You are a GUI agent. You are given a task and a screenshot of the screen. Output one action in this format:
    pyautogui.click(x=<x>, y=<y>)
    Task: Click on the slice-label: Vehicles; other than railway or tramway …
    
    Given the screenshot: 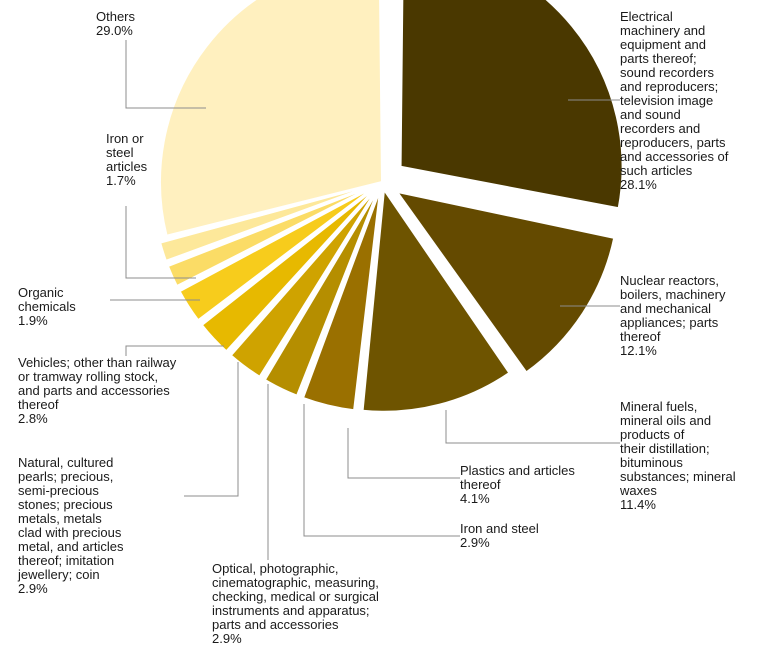 What is the action you would take?
    pyautogui.click(x=97, y=391)
    